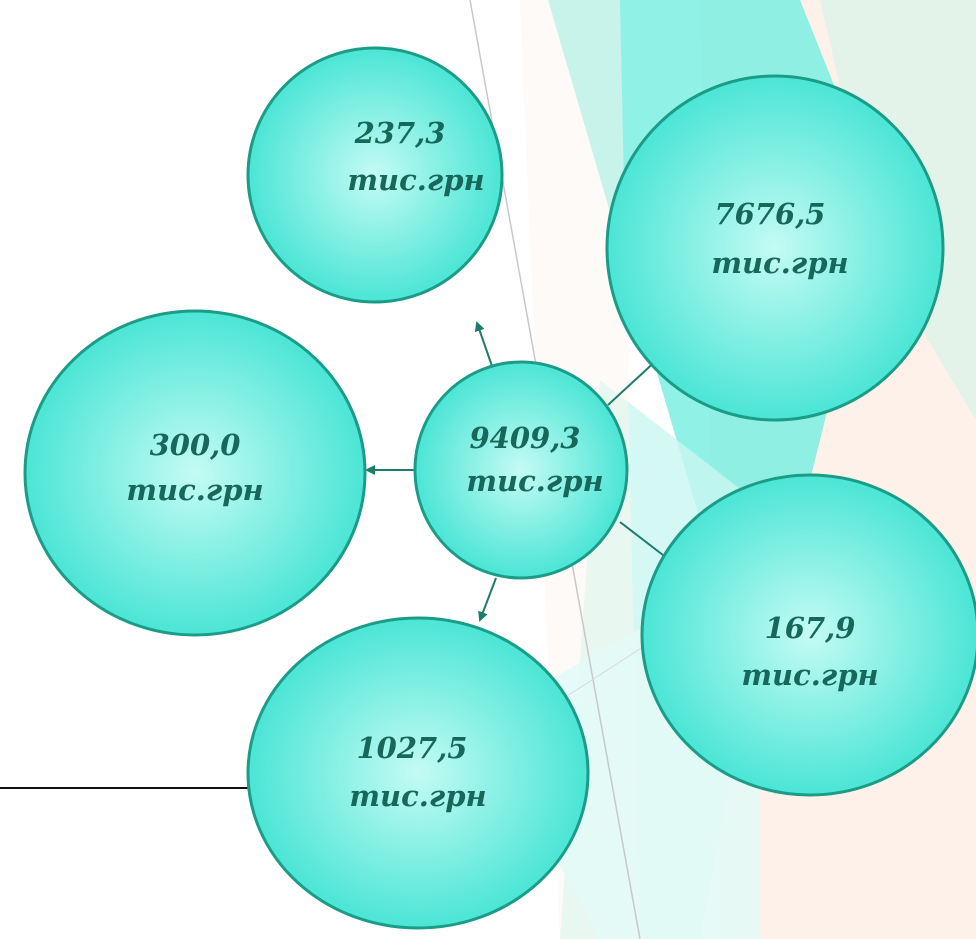 Image resolution: width=976 pixels, height=939 pixels. I want to click on node-value: 300,0, so click(195, 445).